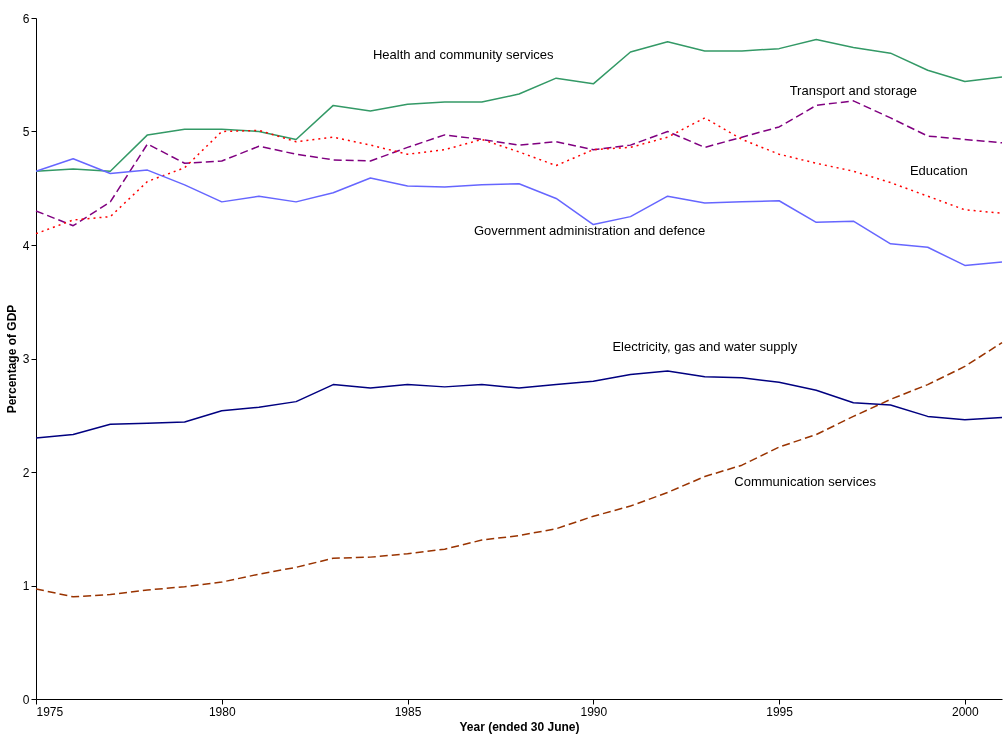  Describe the element at coordinates (938, 171) in the screenshot. I see `series-label: Education` at that location.